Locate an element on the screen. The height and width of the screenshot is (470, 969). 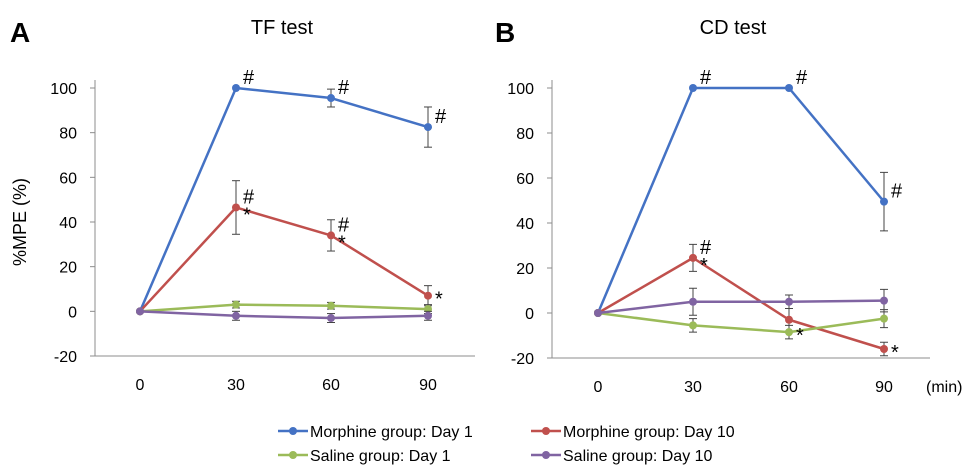
legend-item: Saline group: Day 1 is located at coordinates (364, 456).